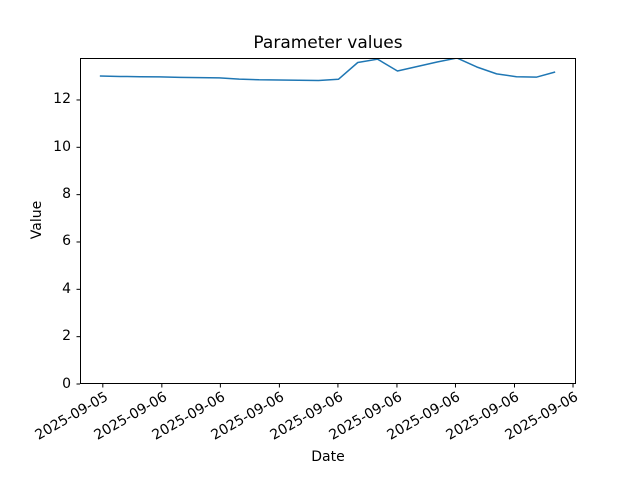  I want to click on y-tick-label: 2, so click(66, 336).